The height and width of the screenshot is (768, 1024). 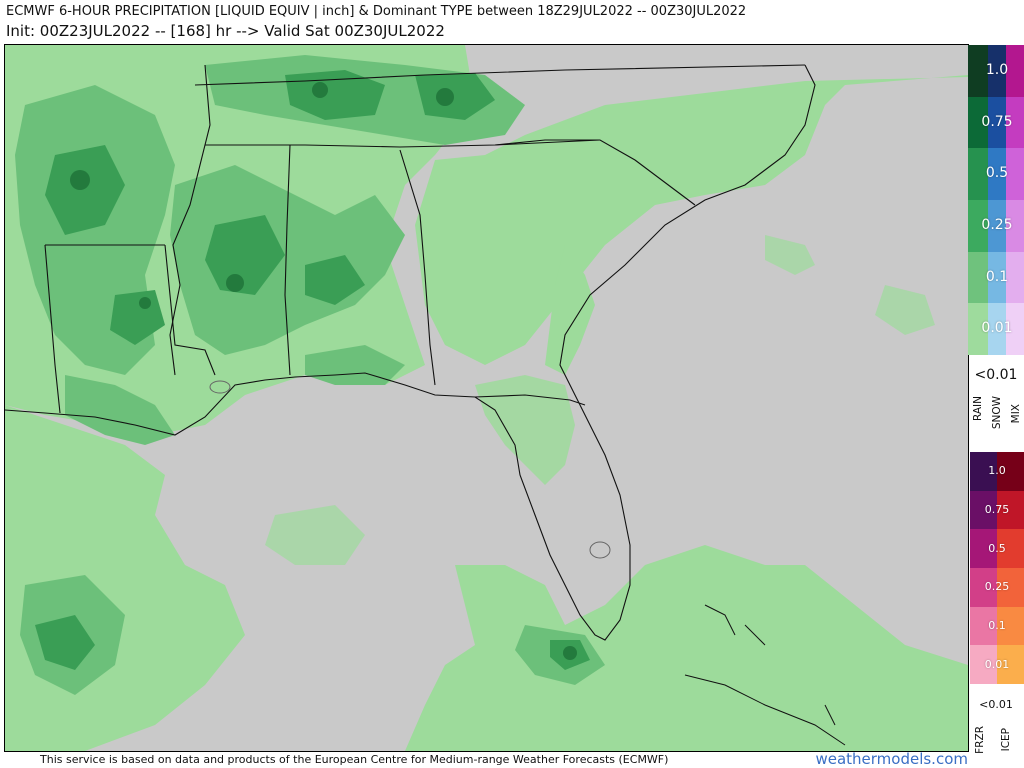 I want to click on mix-color-scale, so click(x=1015, y=200).